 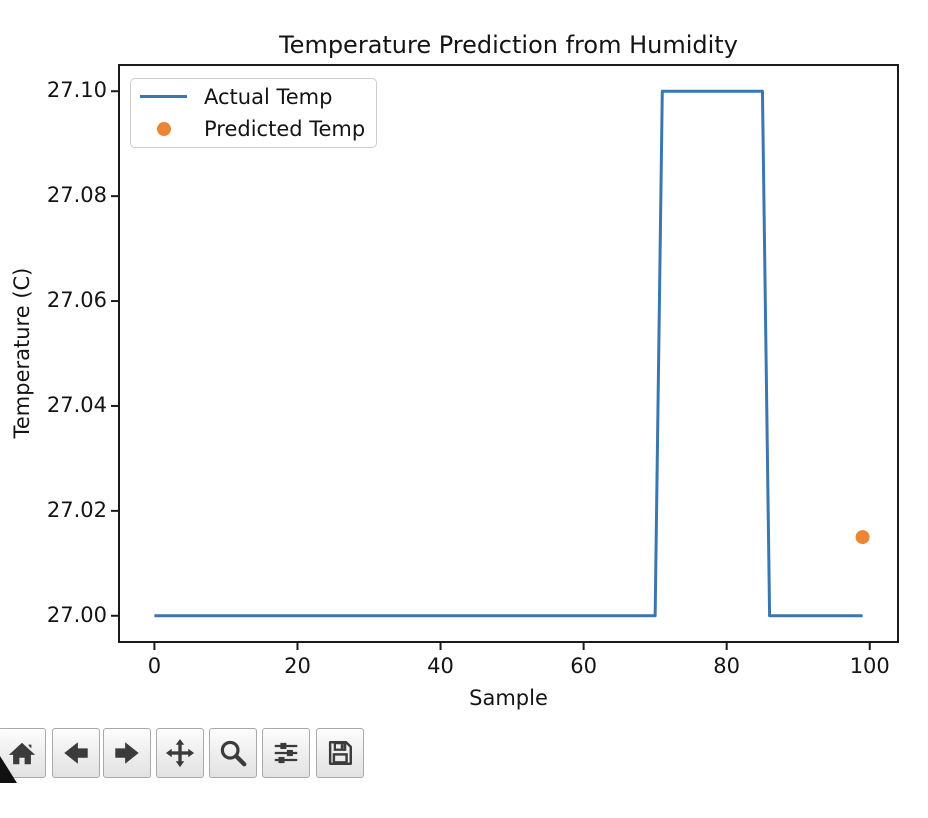 What do you see at coordinates (76, 509) in the screenshot?
I see `y-tick-label: 27.02` at bounding box center [76, 509].